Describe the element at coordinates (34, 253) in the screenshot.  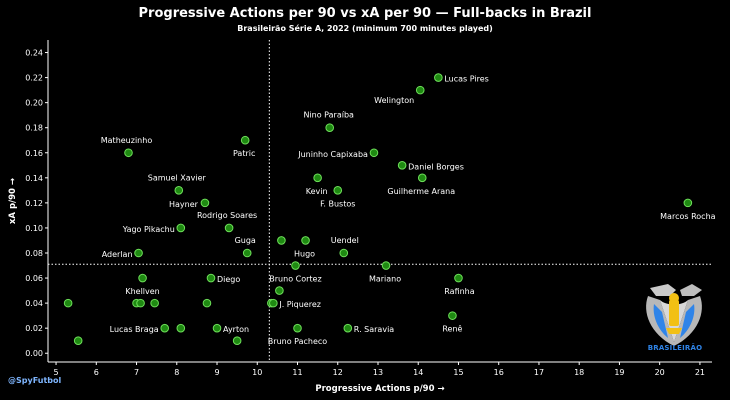
I see `y-tick-label: 0.08` at that location.